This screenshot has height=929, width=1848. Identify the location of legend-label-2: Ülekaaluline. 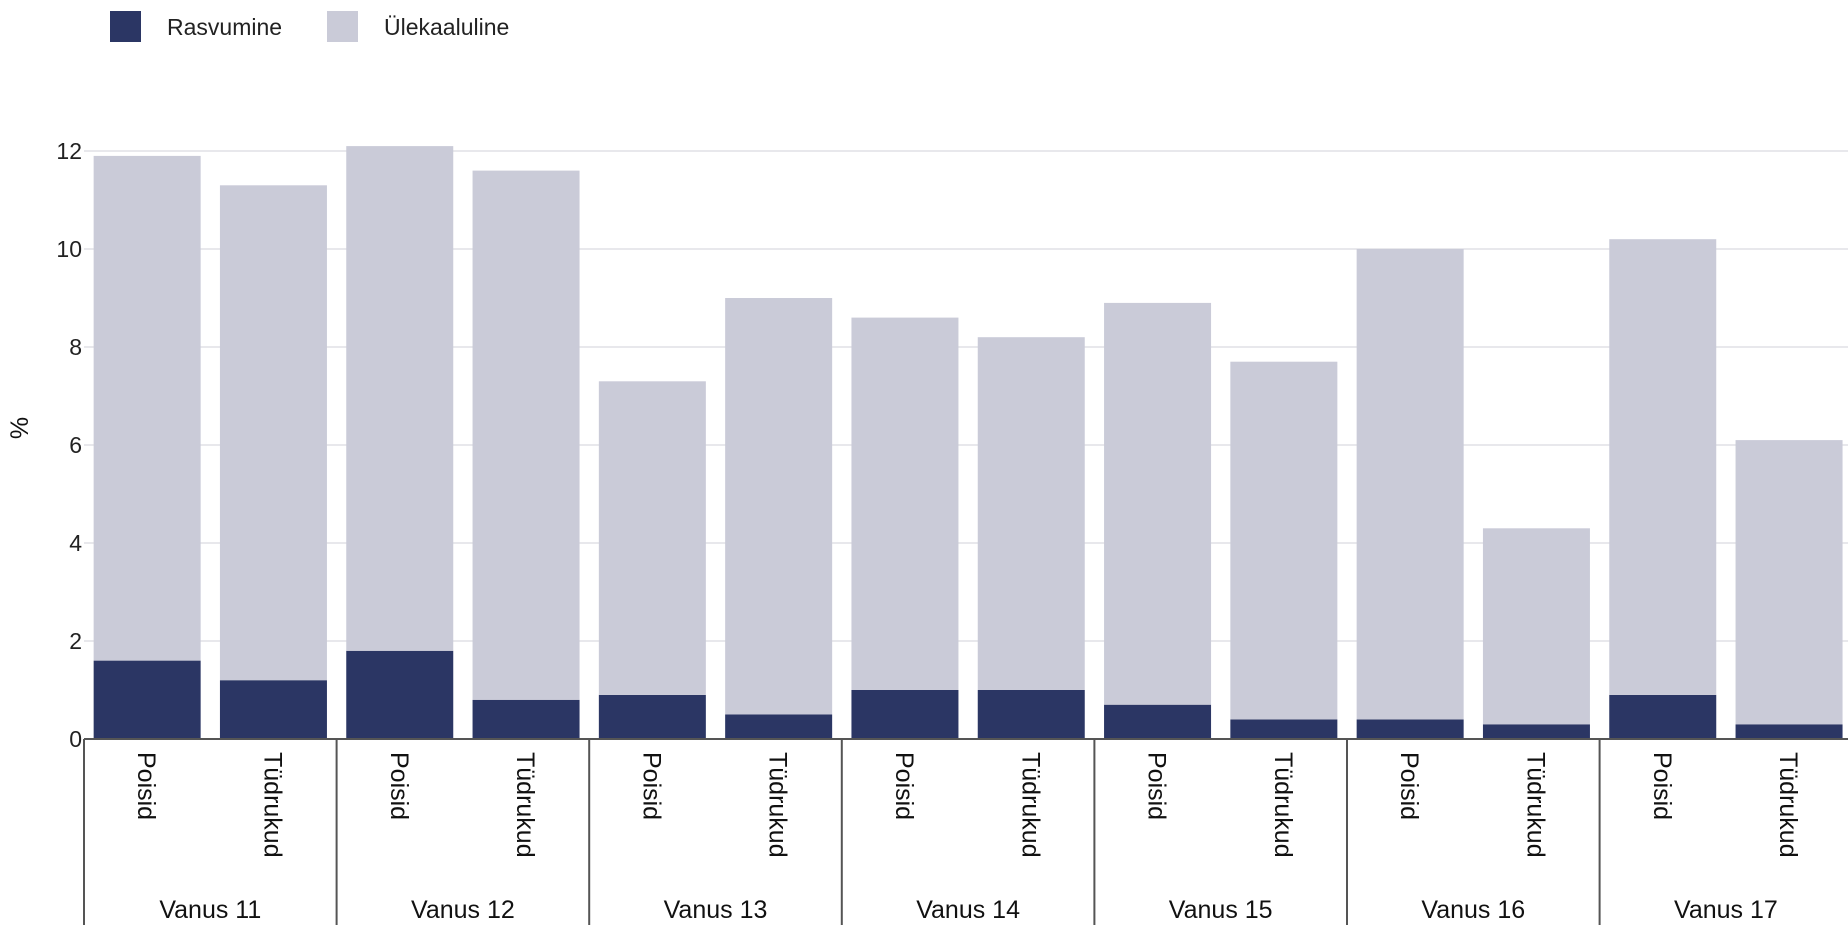
(446, 27).